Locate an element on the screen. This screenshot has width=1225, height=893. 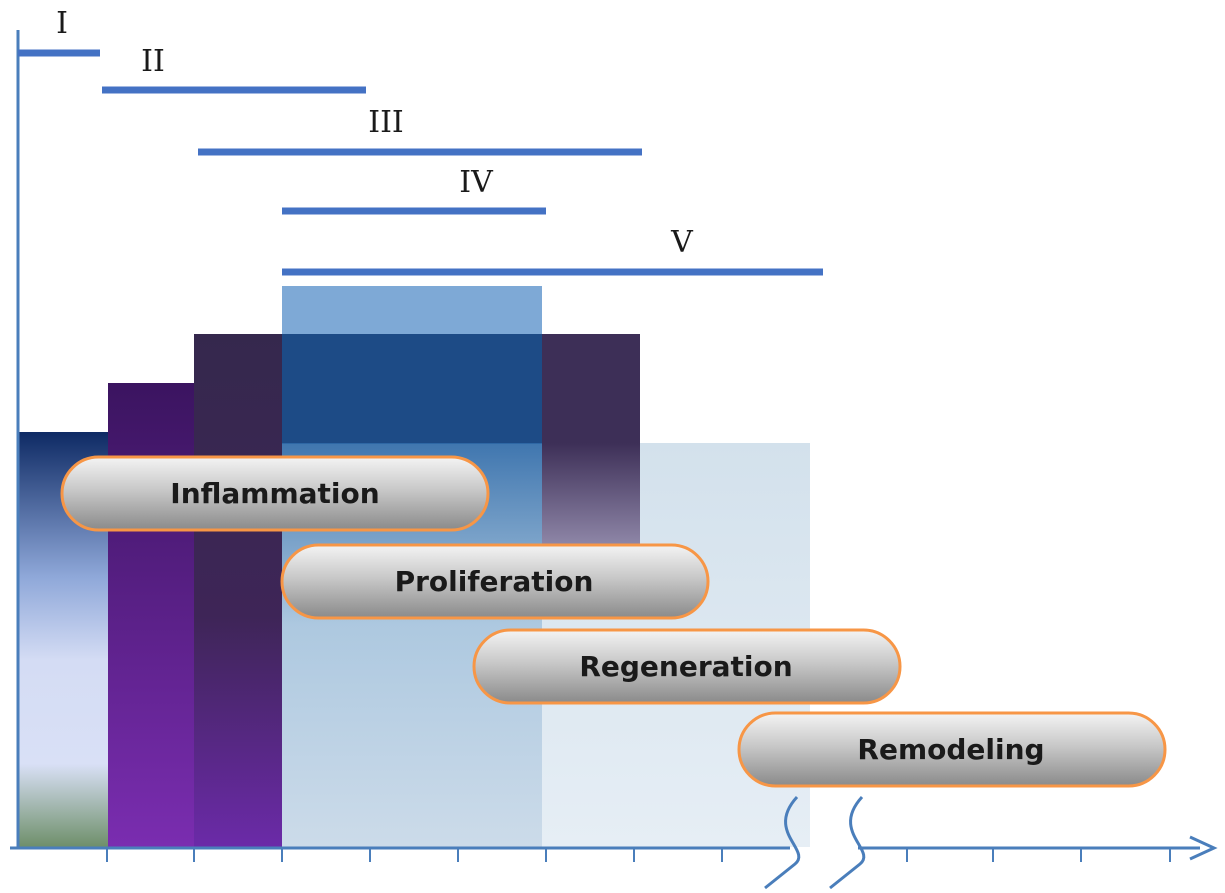
column-block-4-upper is located at coordinates (591, 389).